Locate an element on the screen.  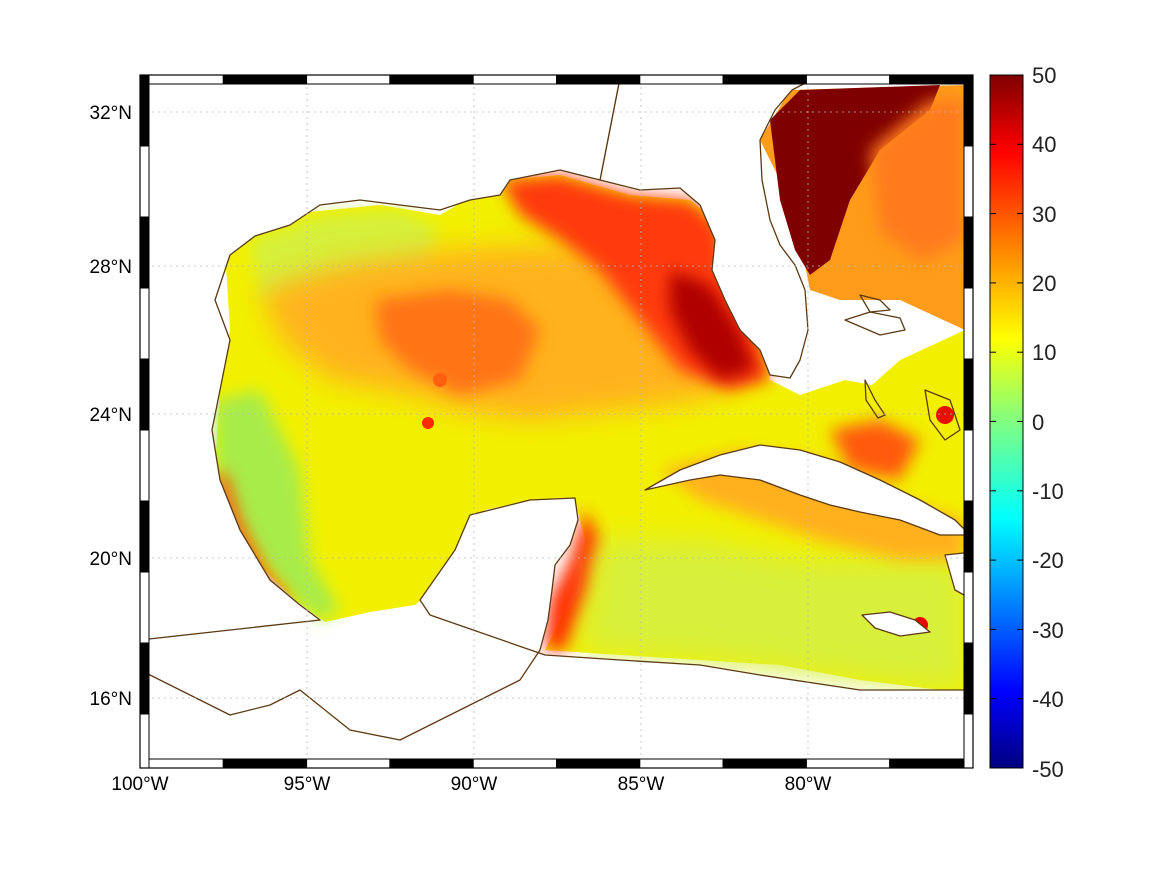
jamaica is located at coordinates (896, 624).